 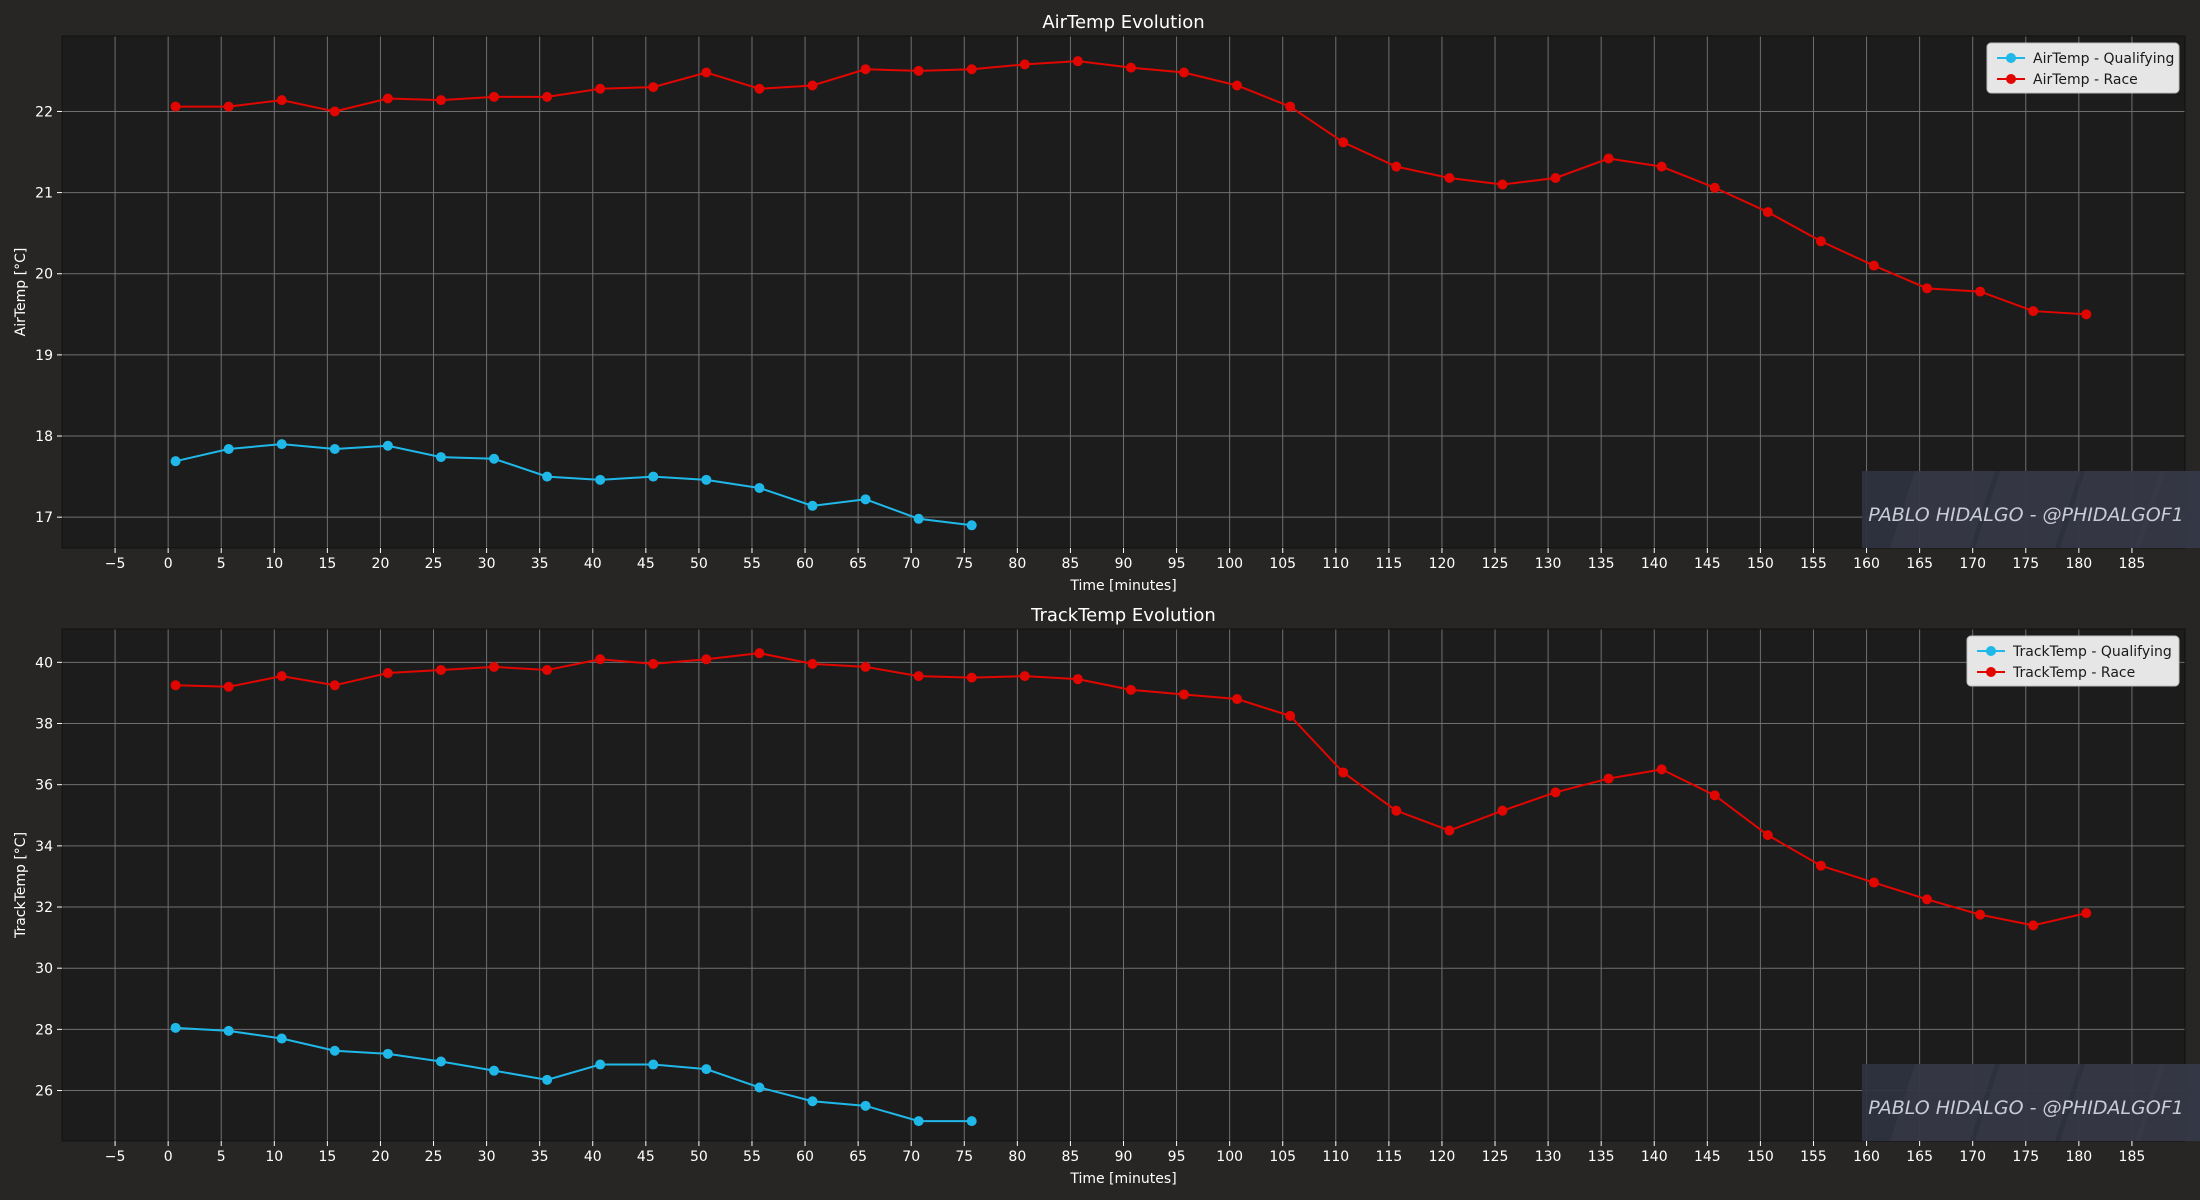 I want to click on x-tick-label: 50, so click(x=699, y=564).